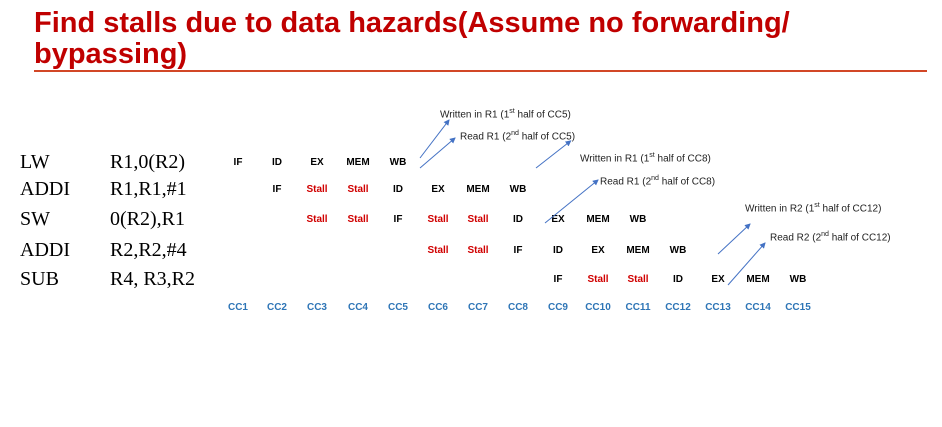  What do you see at coordinates (437, 153) in the screenshot?
I see `arrow-read-r1-cc5` at bounding box center [437, 153].